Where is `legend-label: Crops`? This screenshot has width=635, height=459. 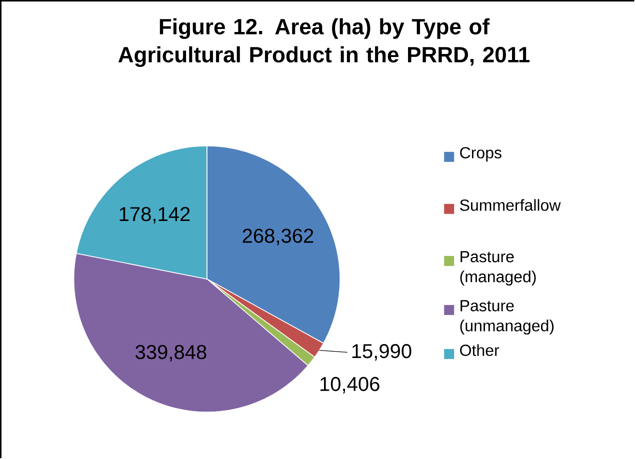
legend-label: Crops is located at coordinates (481, 154).